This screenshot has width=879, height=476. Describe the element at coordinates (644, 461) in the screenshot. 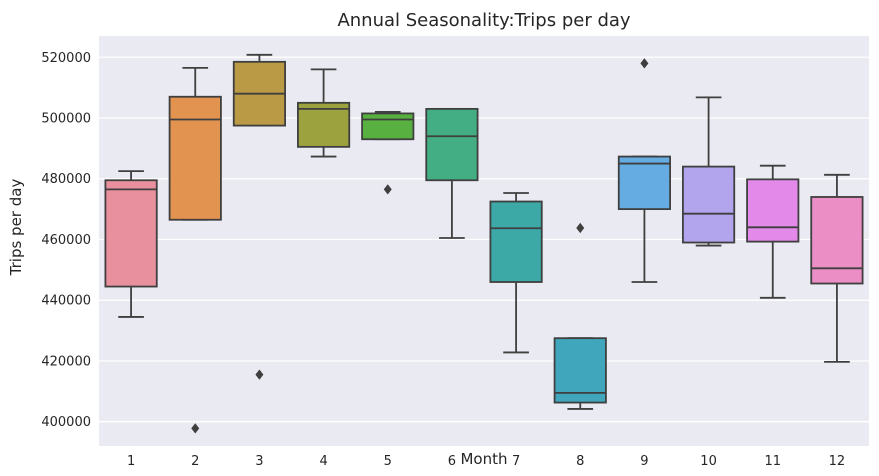

I see `x-tick-label: 9` at that location.